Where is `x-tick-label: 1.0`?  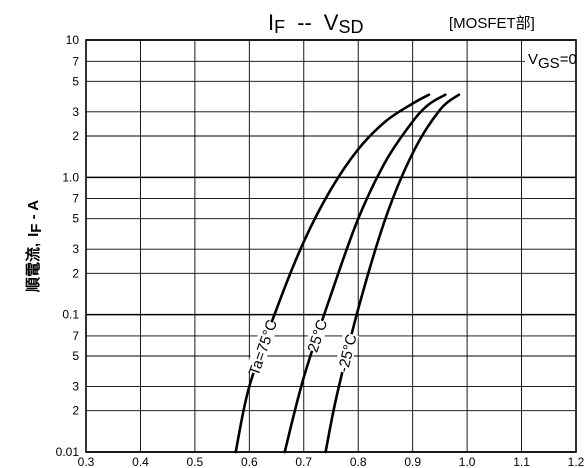
x-tick-label: 1.0 is located at coordinates (467, 461).